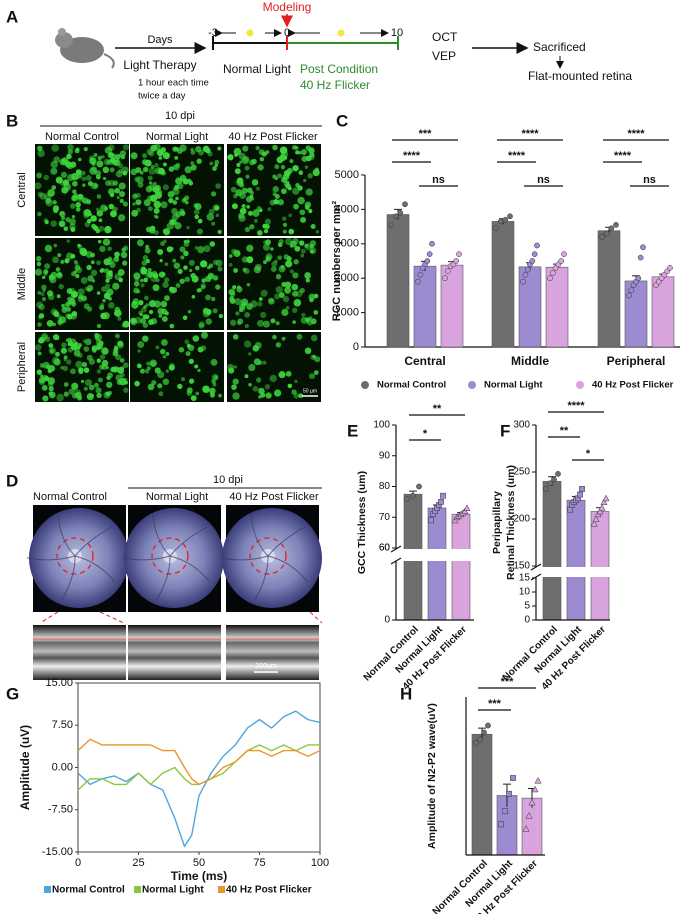 The width and height of the screenshot is (685, 914). I want to click on column-label: 40 Hz Post Flicker, so click(273, 137).